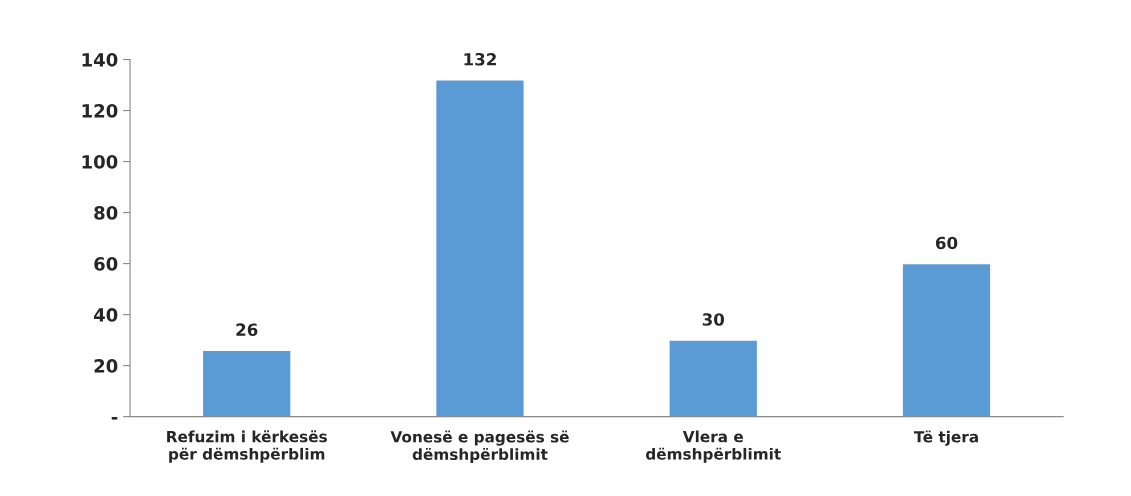  What do you see at coordinates (479, 447) in the screenshot?
I see `x-tick-label: Vonesë e pagesës së dëmshpërblimit` at bounding box center [479, 447].